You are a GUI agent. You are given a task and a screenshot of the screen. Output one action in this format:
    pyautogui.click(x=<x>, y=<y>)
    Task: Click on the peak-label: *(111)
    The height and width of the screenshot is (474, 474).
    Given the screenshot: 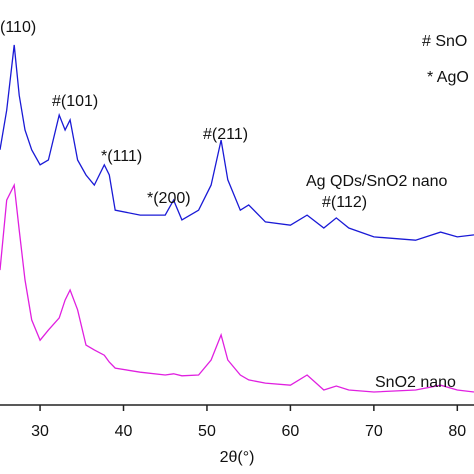 What is the action you would take?
    pyautogui.click(x=121, y=156)
    